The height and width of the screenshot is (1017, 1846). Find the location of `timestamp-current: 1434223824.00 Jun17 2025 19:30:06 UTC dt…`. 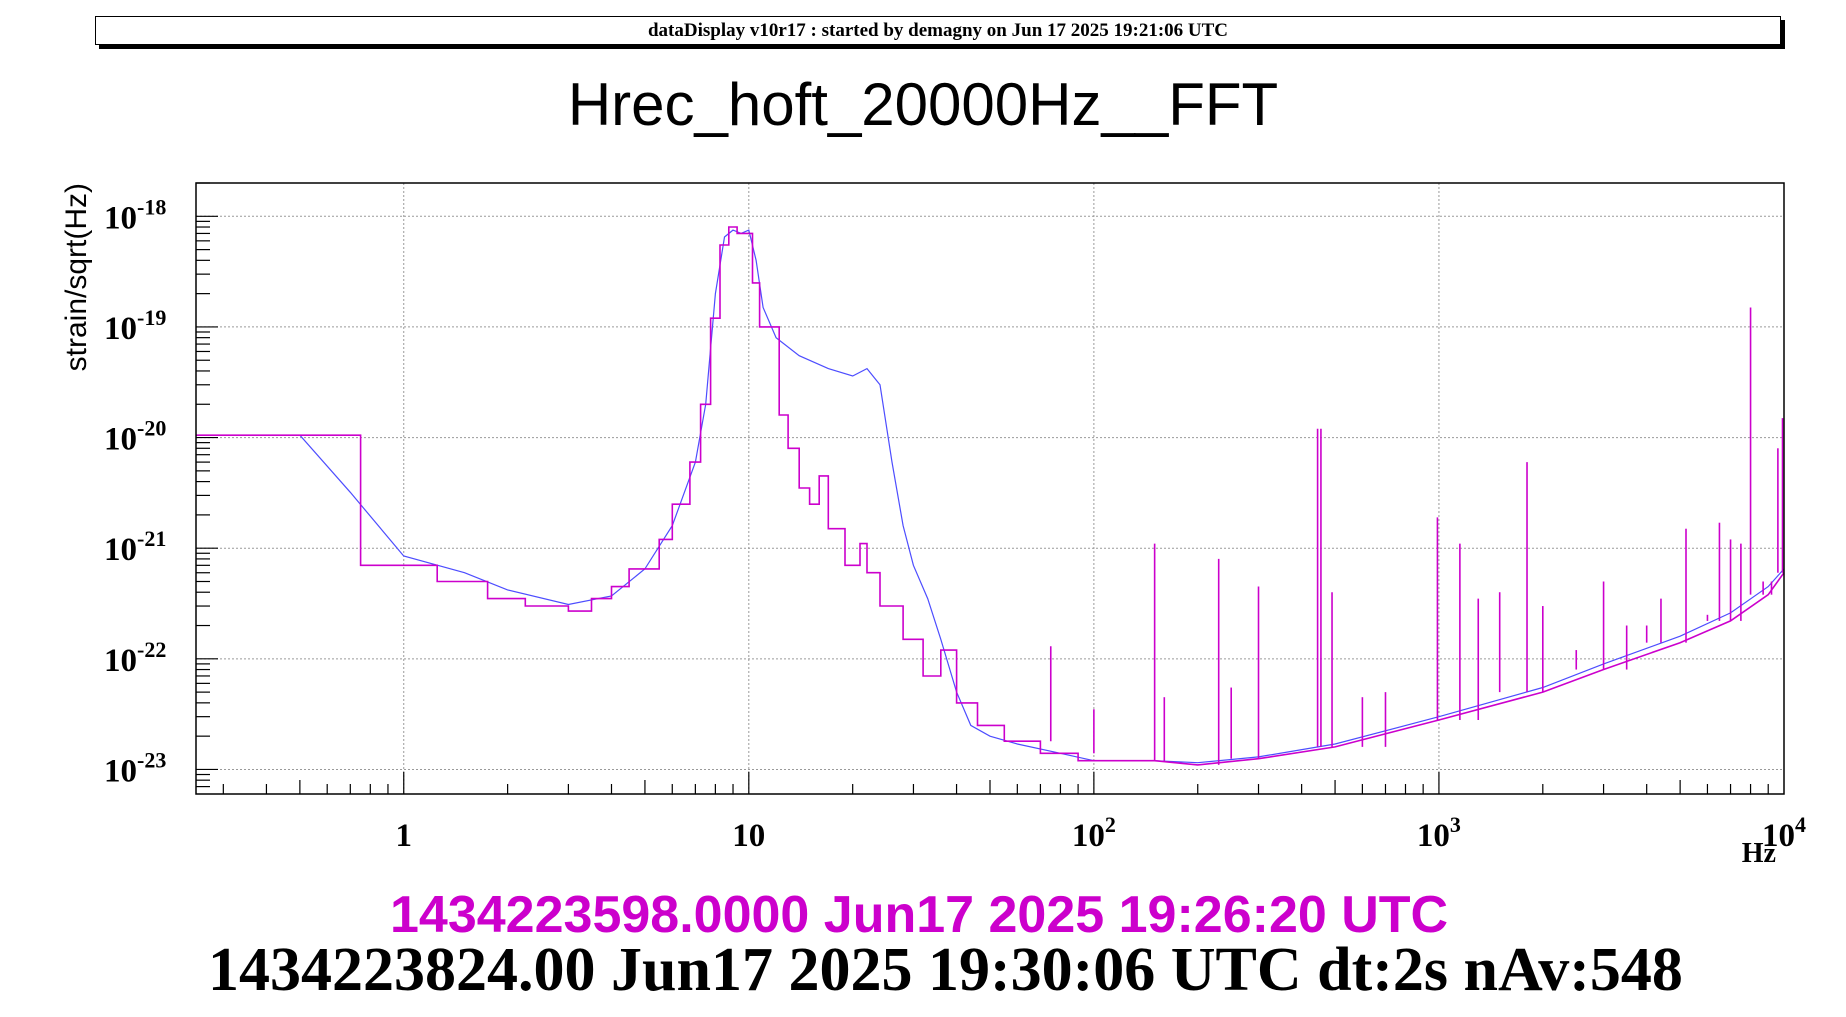

timestamp-current: 1434223824.00 Jun17 2025 19:30:06 UTC dt… is located at coordinates (945, 970).